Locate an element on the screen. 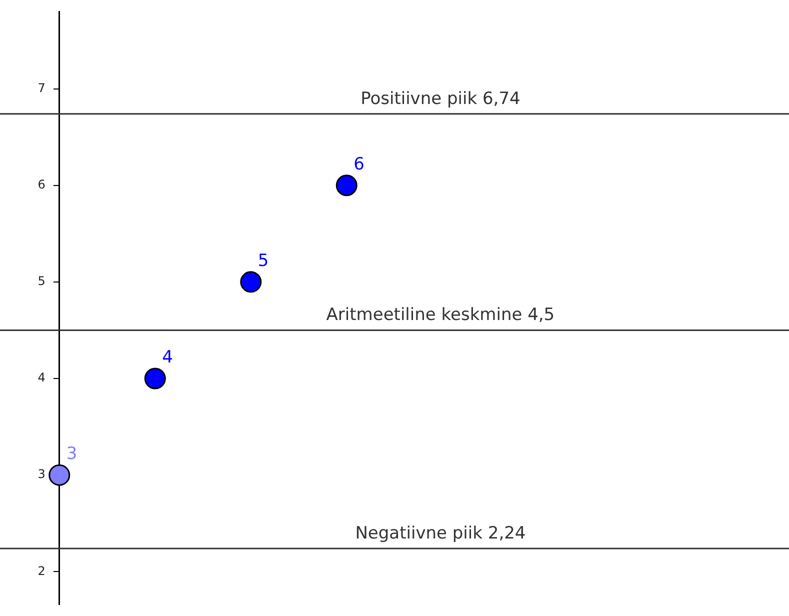  data-label: 3 is located at coordinates (72, 454).